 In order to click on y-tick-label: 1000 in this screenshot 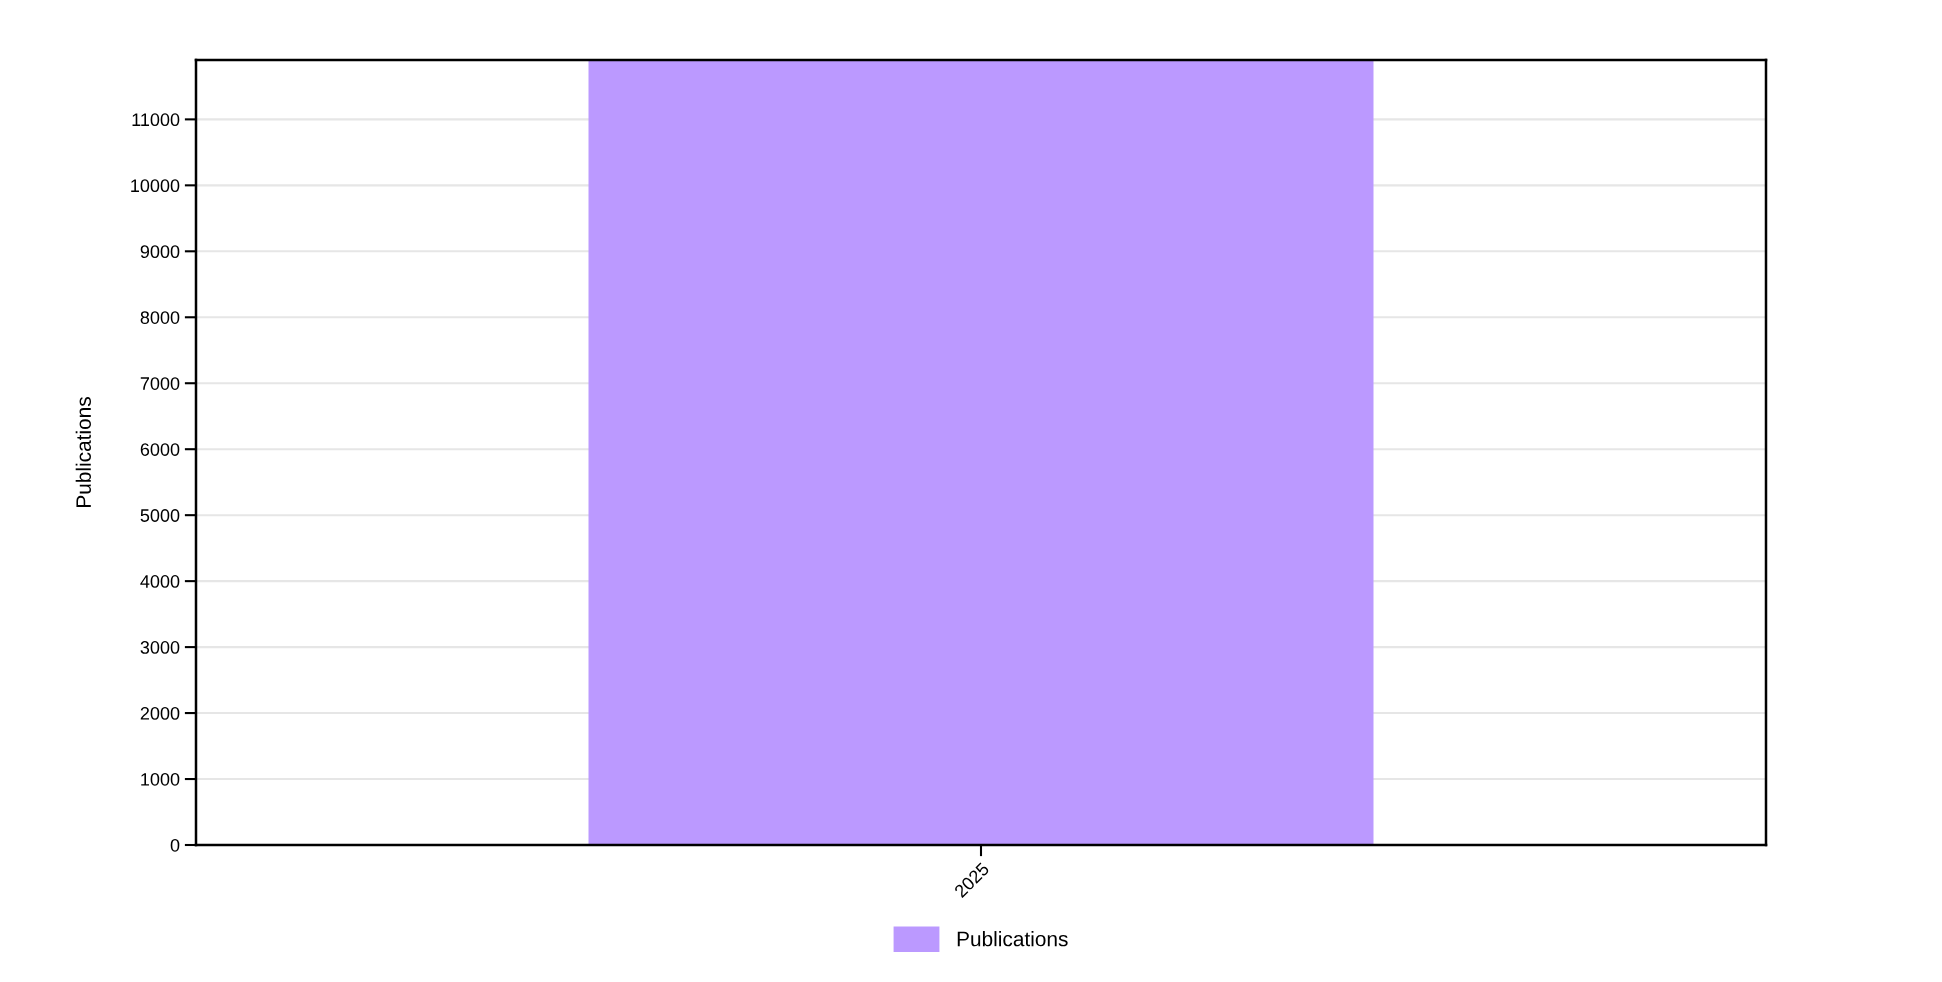, I will do `click(160, 779)`.